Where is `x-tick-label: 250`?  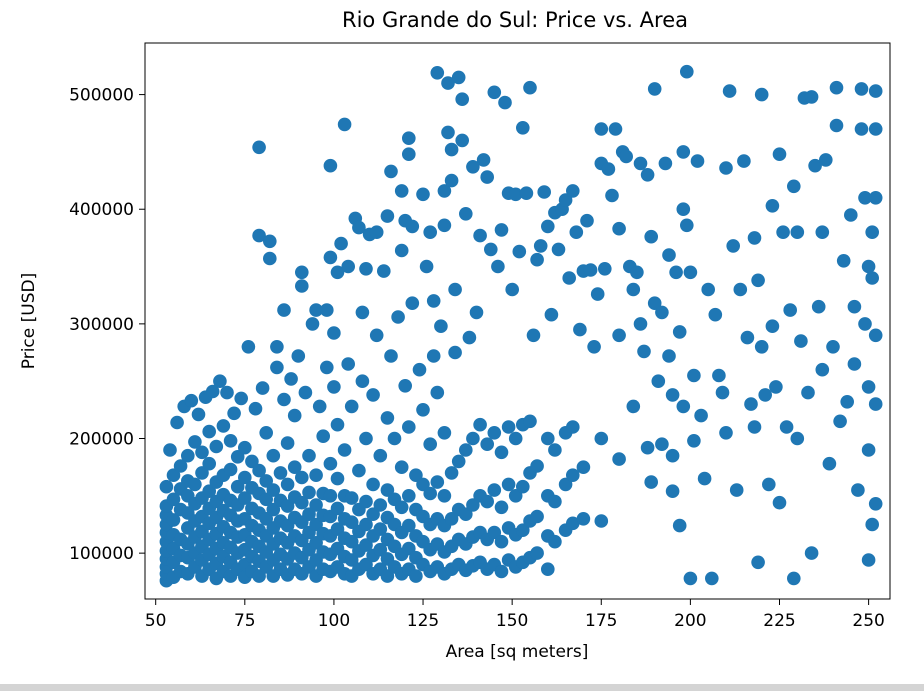
x-tick-label: 250 is located at coordinates (868, 621).